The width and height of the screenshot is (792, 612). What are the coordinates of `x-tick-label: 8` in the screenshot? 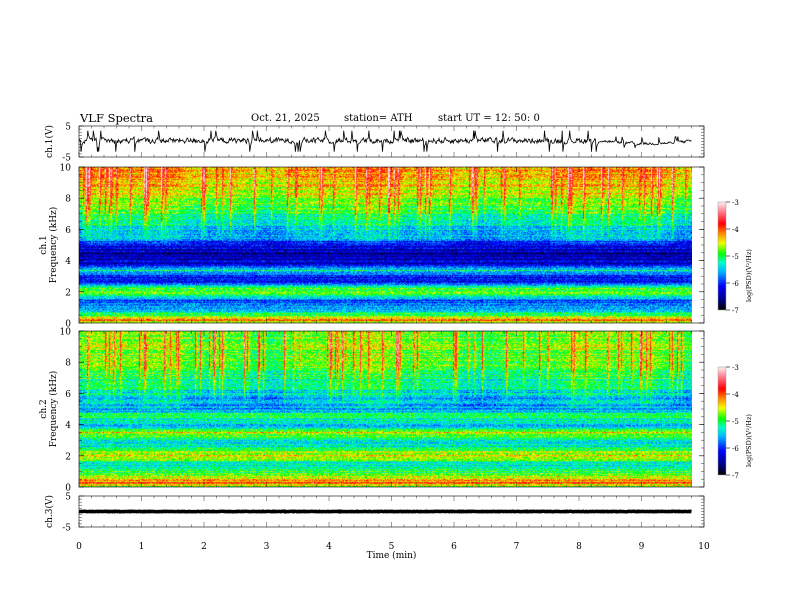 It's located at (579, 547).